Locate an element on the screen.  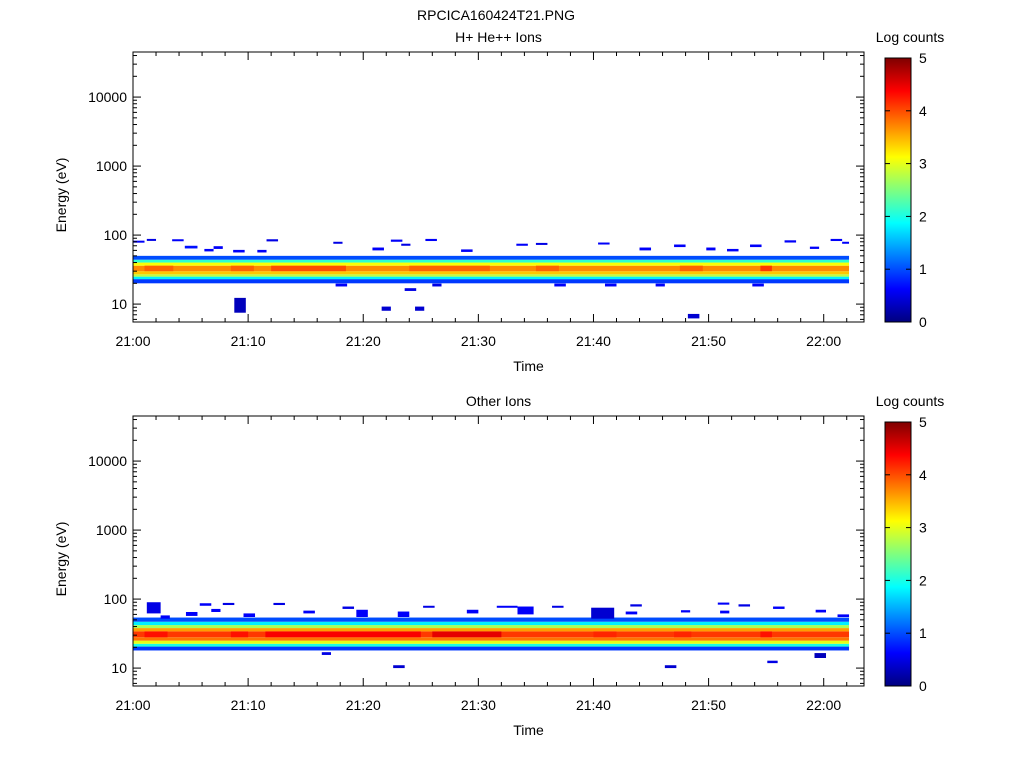
colorbar: Log counts 0 1 2 3 4 5 is located at coordinates (910, 179).